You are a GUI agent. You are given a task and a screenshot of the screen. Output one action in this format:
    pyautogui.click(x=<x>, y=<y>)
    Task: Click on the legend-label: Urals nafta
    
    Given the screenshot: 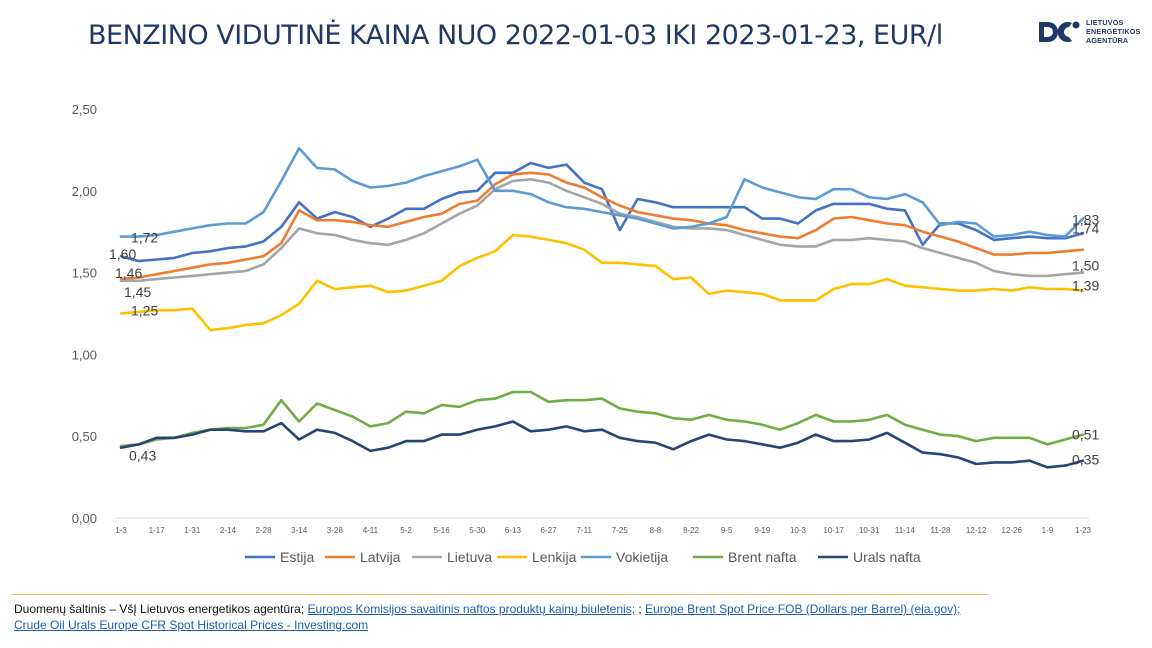 What is the action you would take?
    pyautogui.click(x=887, y=557)
    